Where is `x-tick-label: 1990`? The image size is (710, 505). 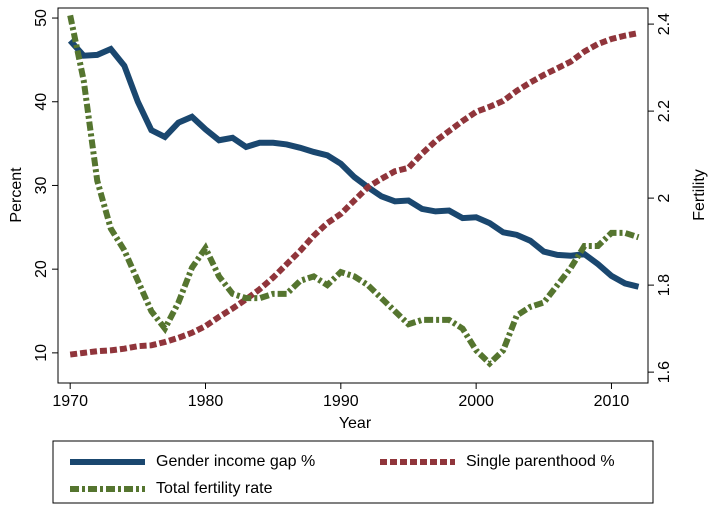 x-tick-label: 1990 is located at coordinates (341, 401).